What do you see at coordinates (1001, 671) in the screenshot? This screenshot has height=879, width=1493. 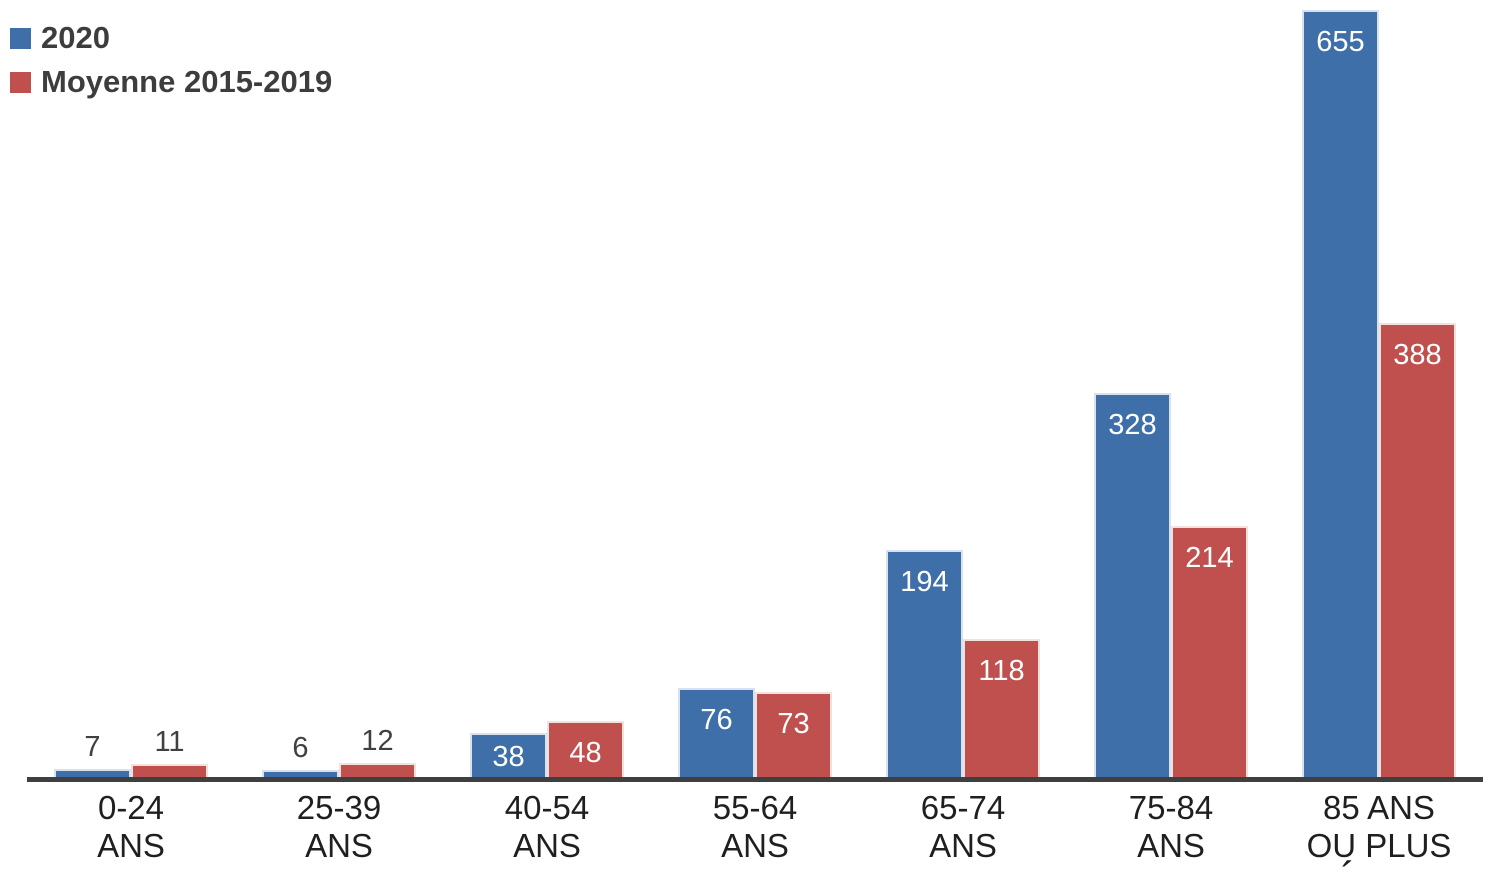 I see `data-label: 118` at bounding box center [1001, 671].